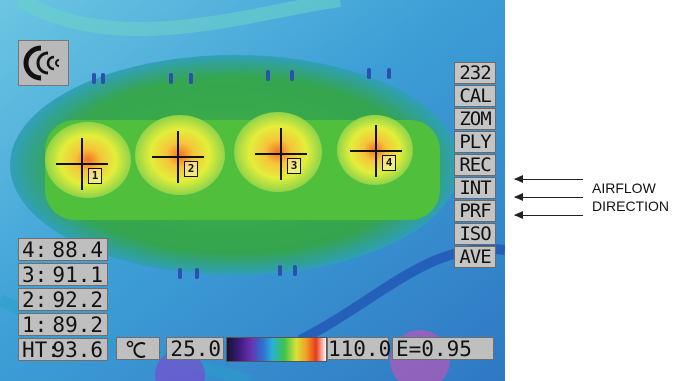 Image resolution: width=677 pixels, height=381 pixels. What do you see at coordinates (475, 142) in the screenshot?
I see `menu-item-ply: PLY` at bounding box center [475, 142].